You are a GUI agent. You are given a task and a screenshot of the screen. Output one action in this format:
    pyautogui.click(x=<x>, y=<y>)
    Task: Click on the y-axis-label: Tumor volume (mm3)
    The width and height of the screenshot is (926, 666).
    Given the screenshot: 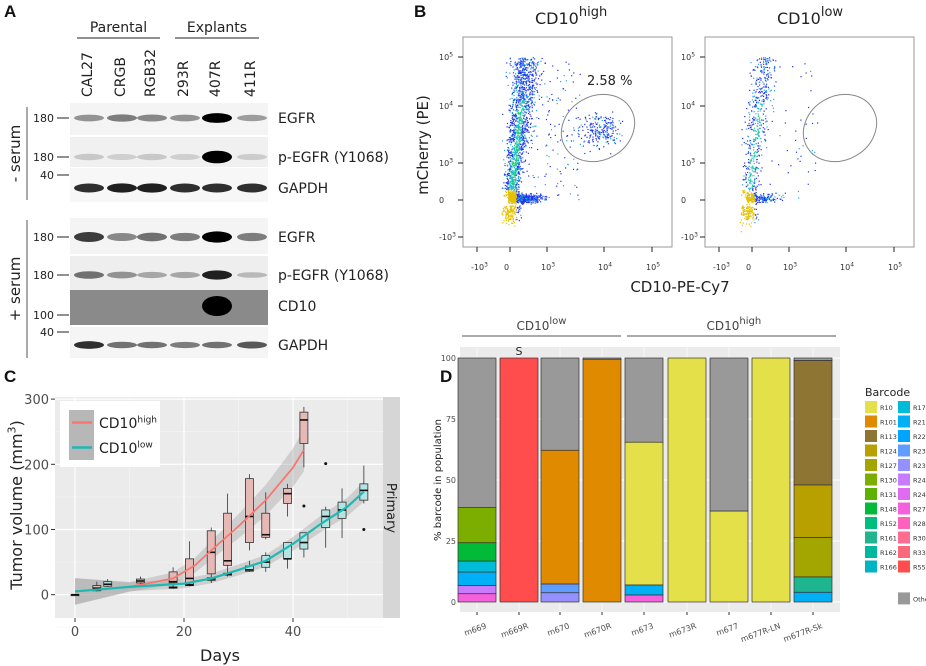 What is the action you would take?
    pyautogui.click(x=15, y=505)
    